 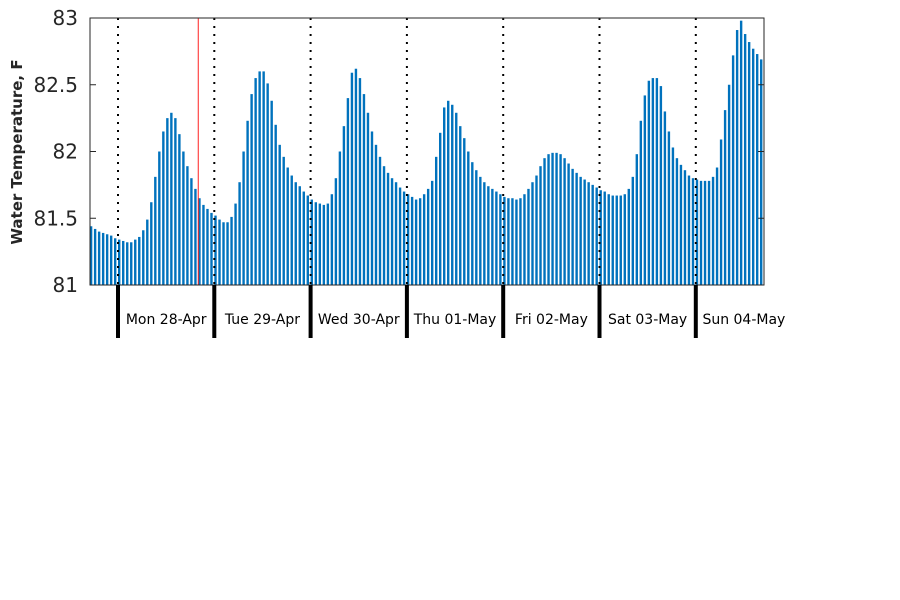 What do you see at coordinates (55, 218) in the screenshot?
I see `y-tick-label: 81.5` at bounding box center [55, 218].